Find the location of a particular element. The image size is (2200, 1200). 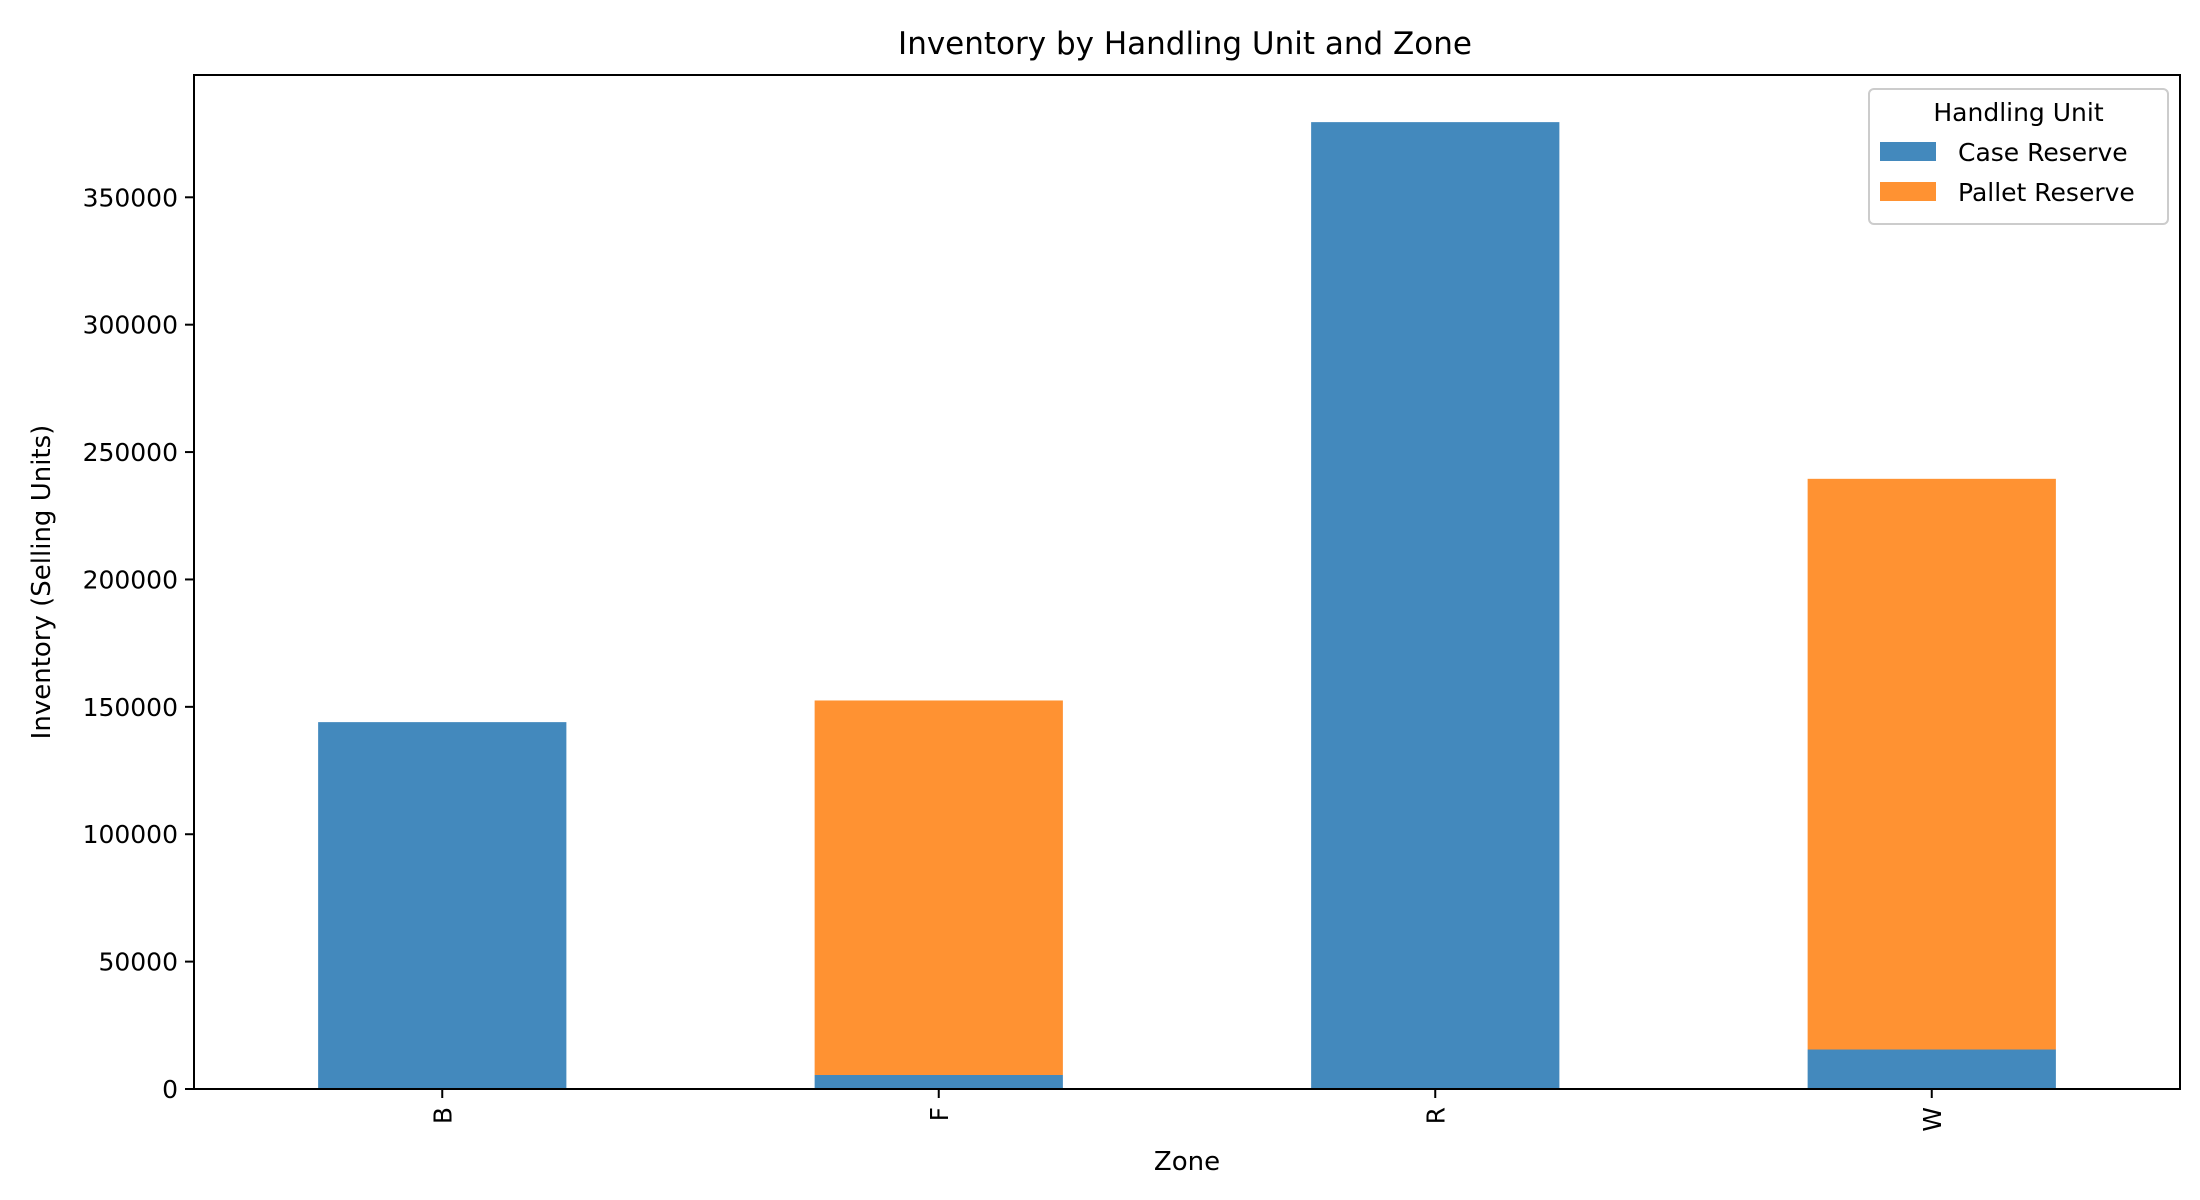

y-tick-label: 250000 is located at coordinates (130, 452).